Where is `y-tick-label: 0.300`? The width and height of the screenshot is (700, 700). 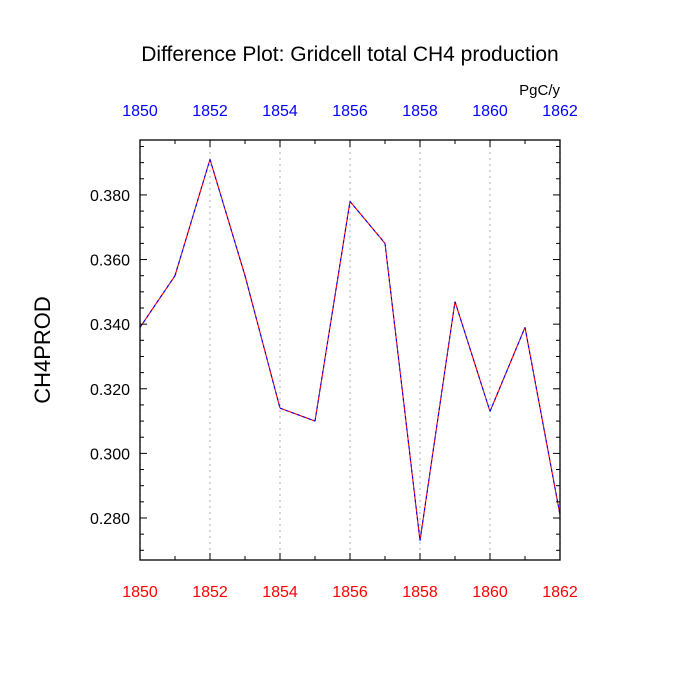
y-tick-label: 0.300 is located at coordinates (110, 454).